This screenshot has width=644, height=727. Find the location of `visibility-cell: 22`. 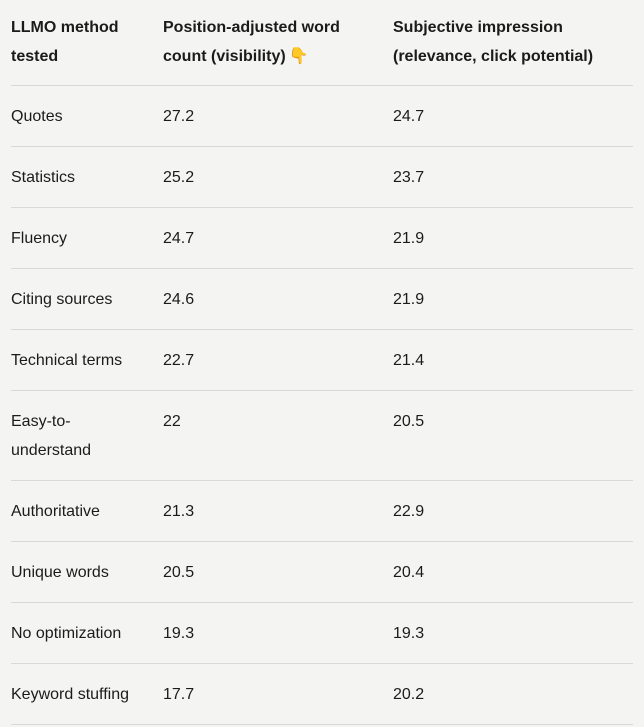

visibility-cell: 22 is located at coordinates (278, 435).